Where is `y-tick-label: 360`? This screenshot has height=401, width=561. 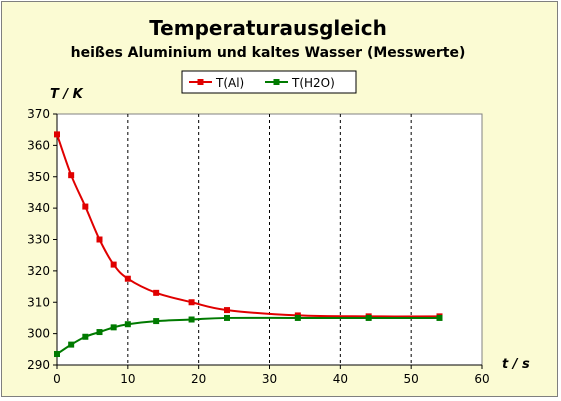
y-tick-label: 360 is located at coordinates (38, 145).